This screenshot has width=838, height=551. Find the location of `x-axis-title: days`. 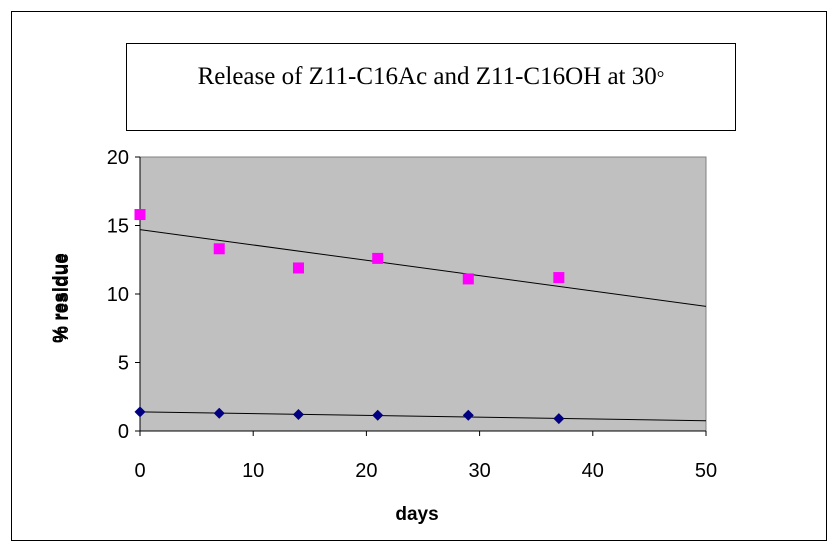

x-axis-title: days is located at coordinates (416, 514).